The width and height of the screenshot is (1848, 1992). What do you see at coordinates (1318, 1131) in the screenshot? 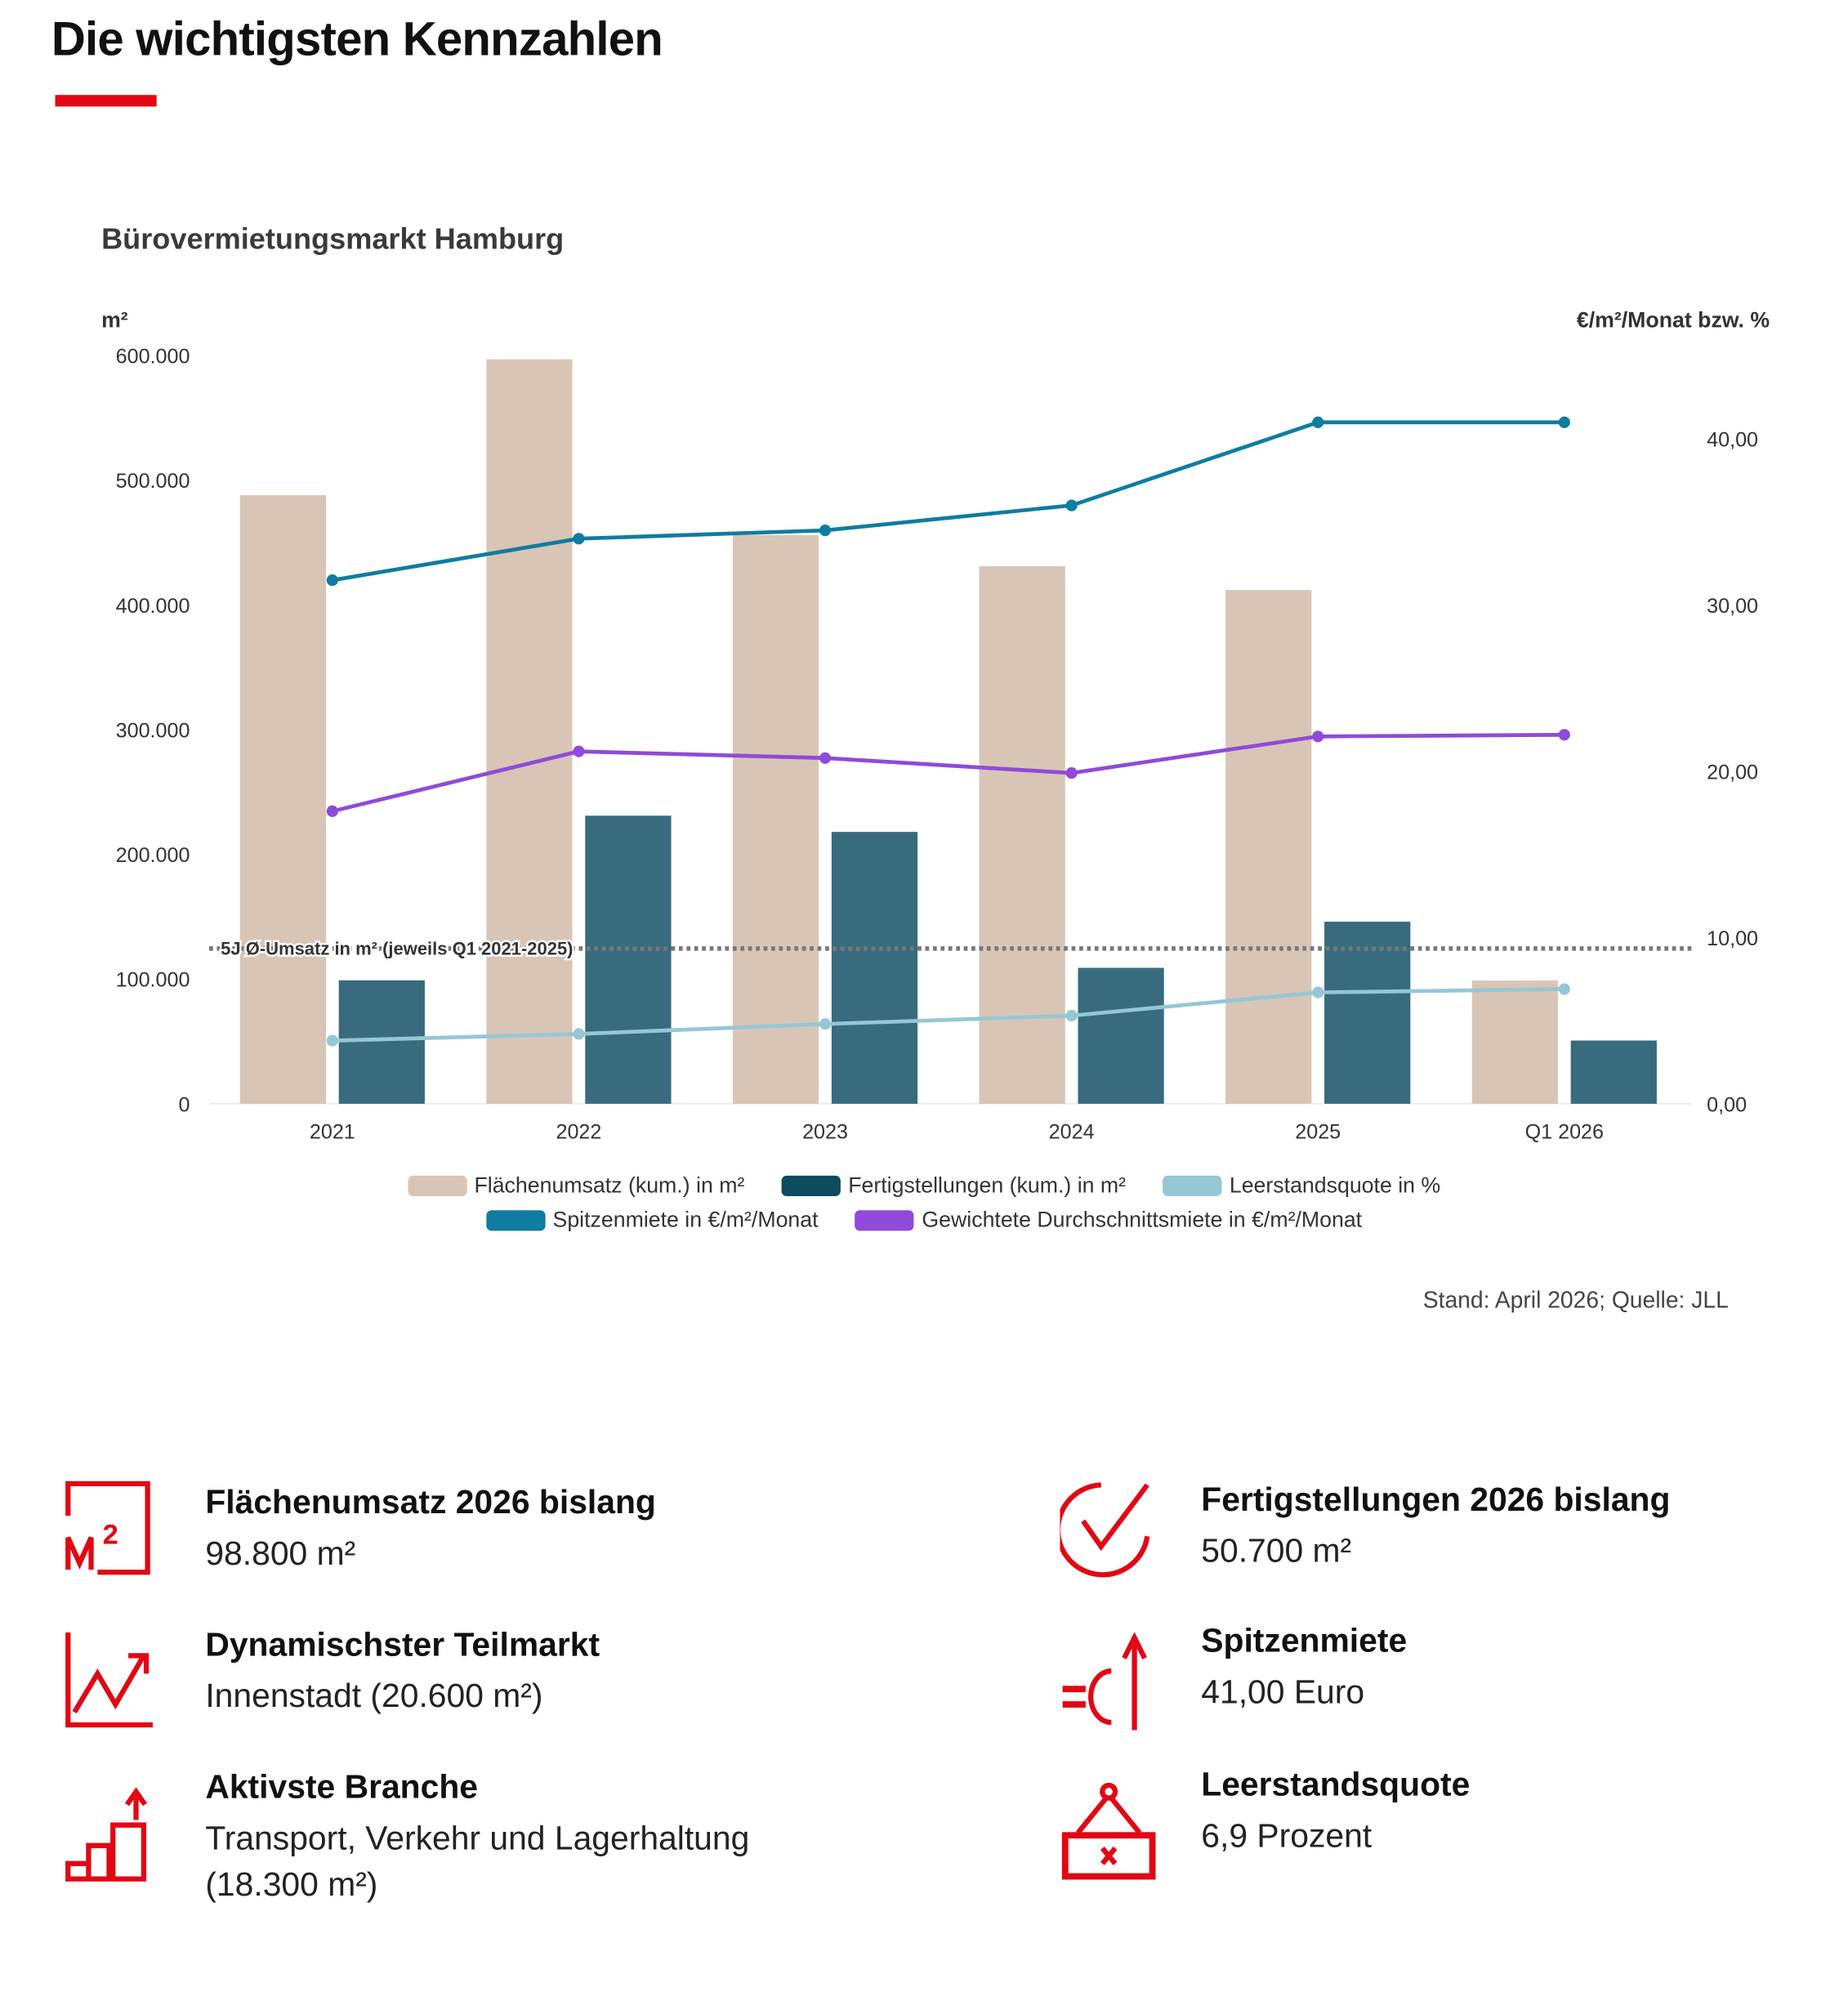
I see `x-tick-label: 2025` at bounding box center [1318, 1131].